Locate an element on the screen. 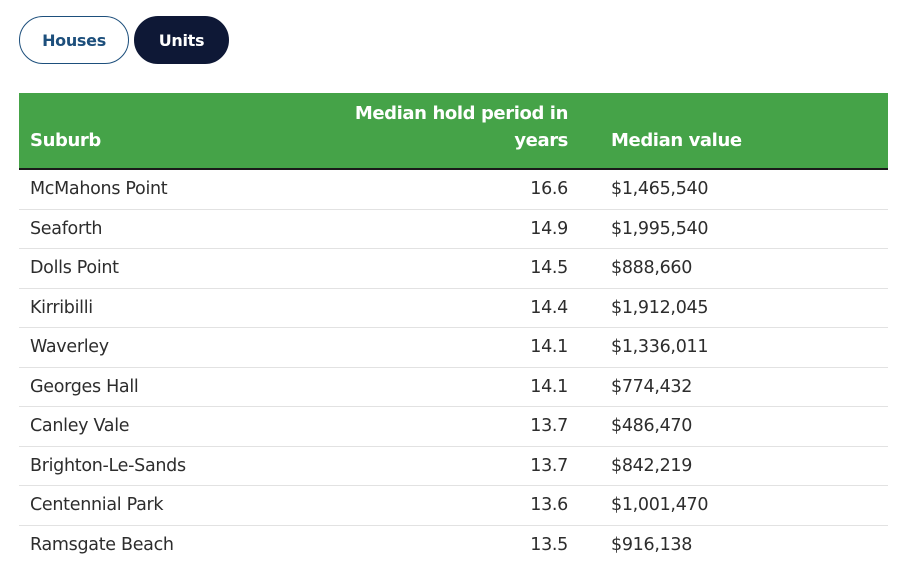 This screenshot has width=904, height=574. table-row: Dolls Point 14.5 $888,660 is located at coordinates (453, 268).